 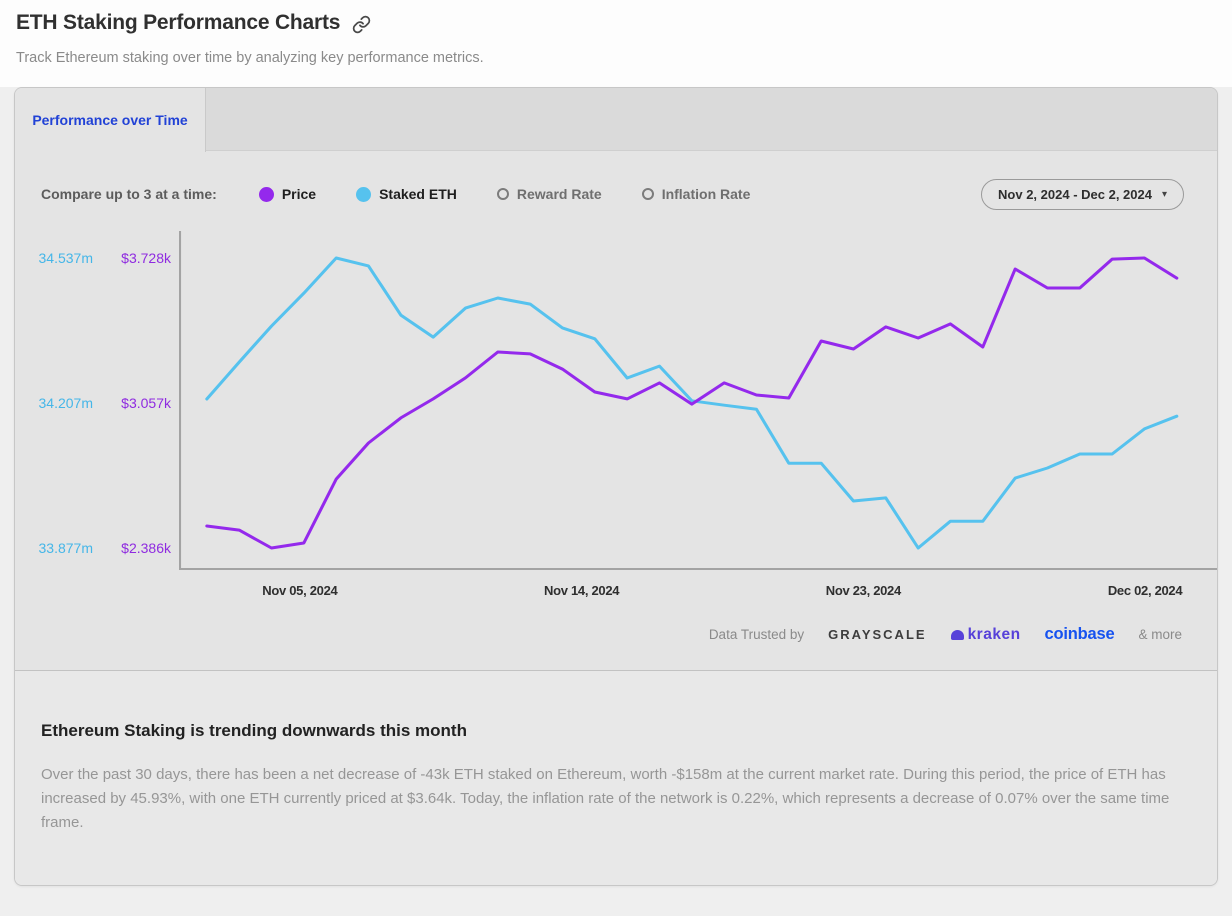 I want to click on date-range-dropdown: Nov 2, 2024 - Dec 2, 2024 ▾, so click(x=1082, y=194).